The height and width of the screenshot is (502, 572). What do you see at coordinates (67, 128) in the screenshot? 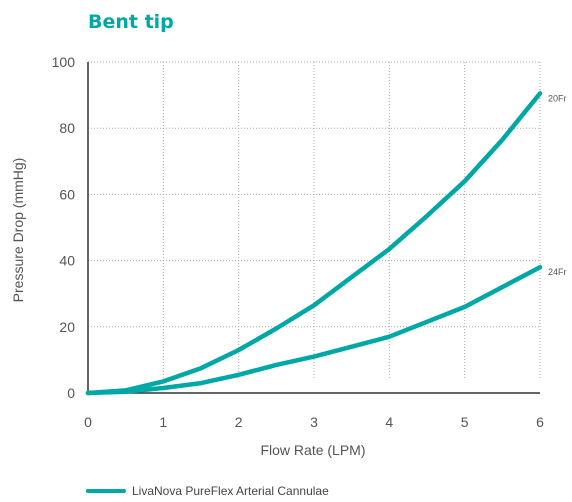
I see `y-tick-label: 80` at bounding box center [67, 128].